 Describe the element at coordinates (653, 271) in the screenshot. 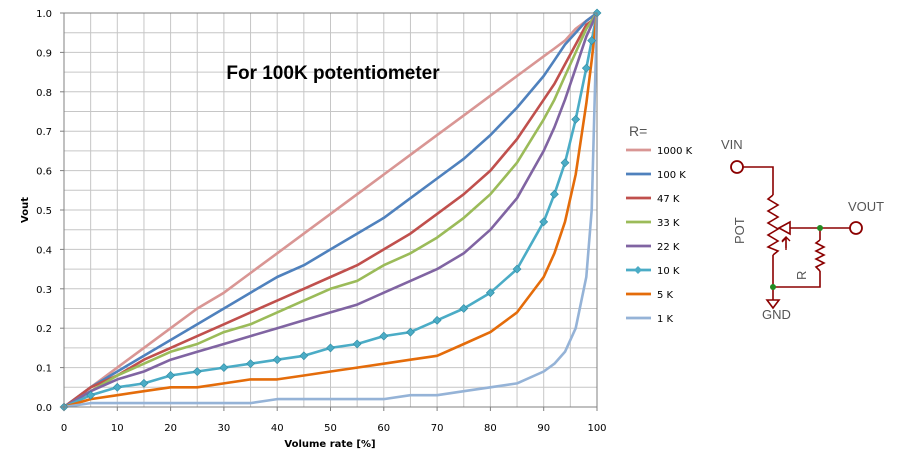

I see `legend-entry: 10 K` at that location.